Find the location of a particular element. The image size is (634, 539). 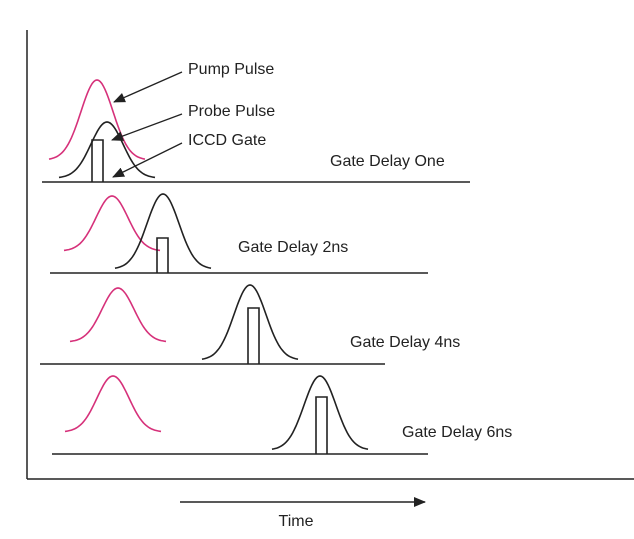

axis-label: Time is located at coordinates (296, 521).